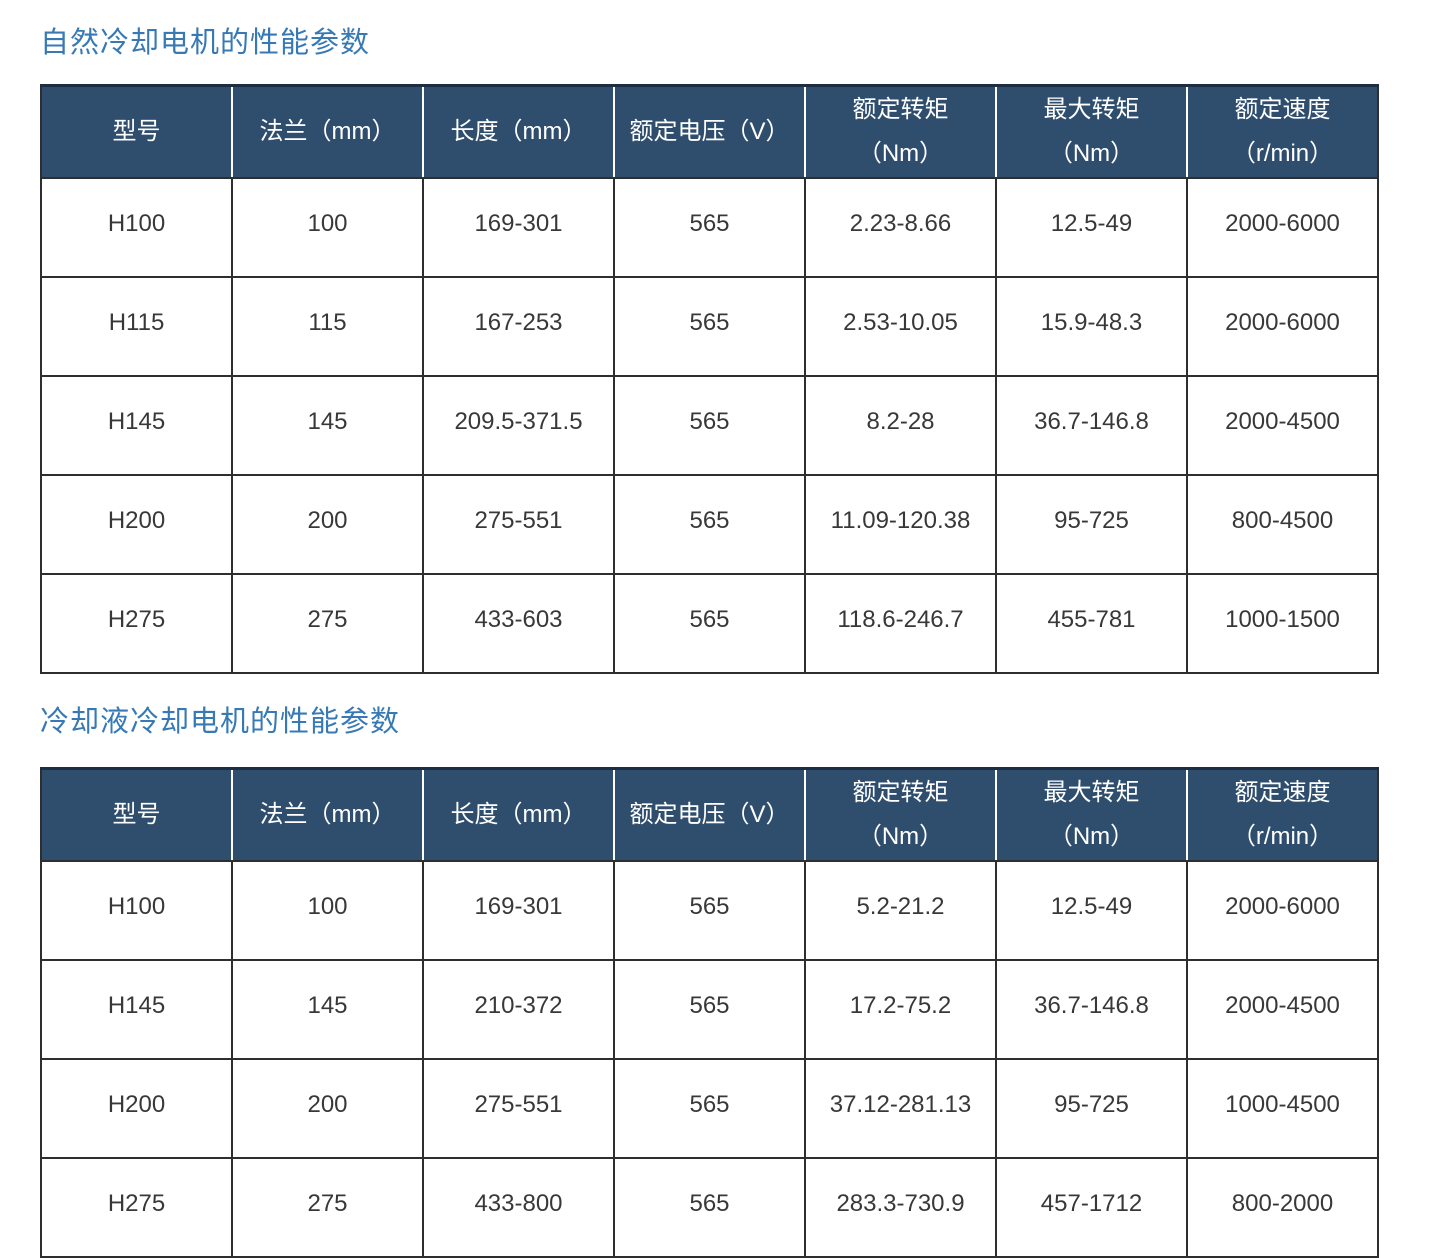  What do you see at coordinates (900, 425) in the screenshot?
I see `table-cell: 8.2-28` at bounding box center [900, 425].